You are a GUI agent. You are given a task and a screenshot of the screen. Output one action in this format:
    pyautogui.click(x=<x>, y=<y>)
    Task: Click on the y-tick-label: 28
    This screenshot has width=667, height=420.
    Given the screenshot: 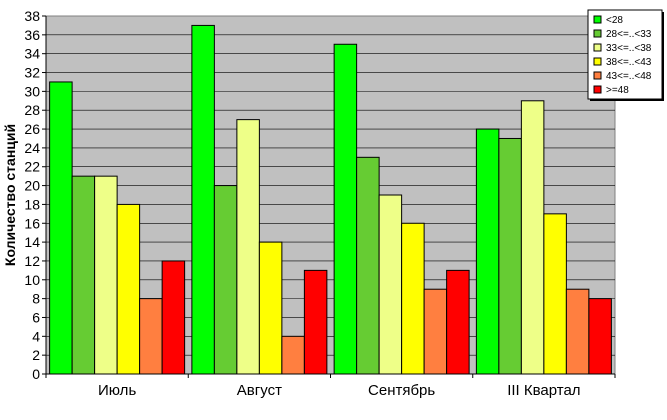 What is the action you would take?
    pyautogui.click(x=32, y=110)
    